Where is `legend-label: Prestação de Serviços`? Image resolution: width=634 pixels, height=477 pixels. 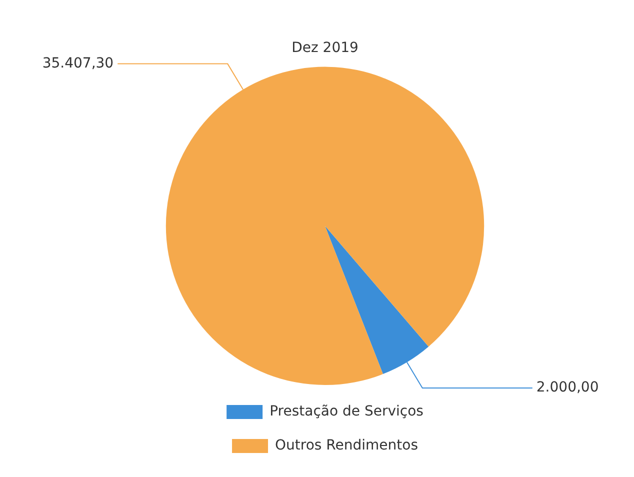 legend-label: Prestação de Serviços is located at coordinates (347, 412).